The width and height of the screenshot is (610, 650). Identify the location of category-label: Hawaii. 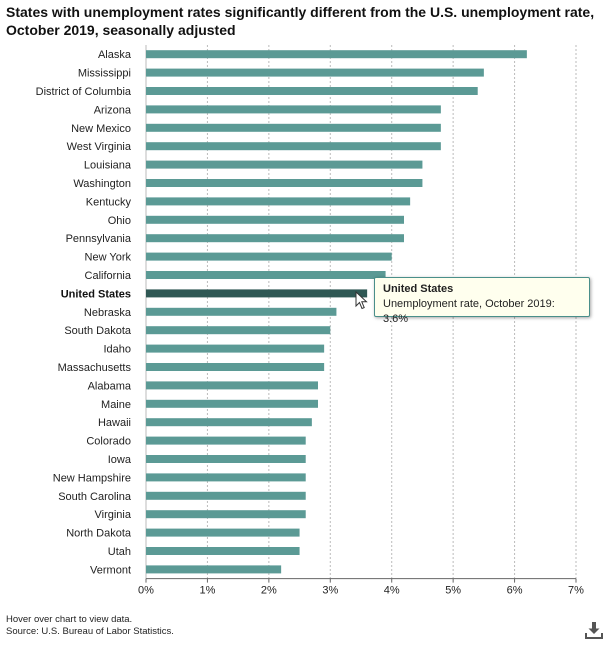
(114, 423).